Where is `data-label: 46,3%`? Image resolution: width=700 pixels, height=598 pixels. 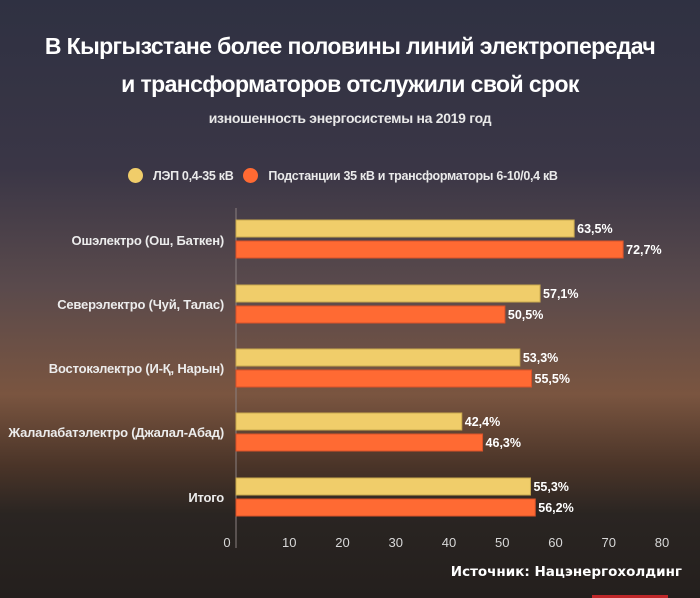
data-label: 46,3% is located at coordinates (503, 443).